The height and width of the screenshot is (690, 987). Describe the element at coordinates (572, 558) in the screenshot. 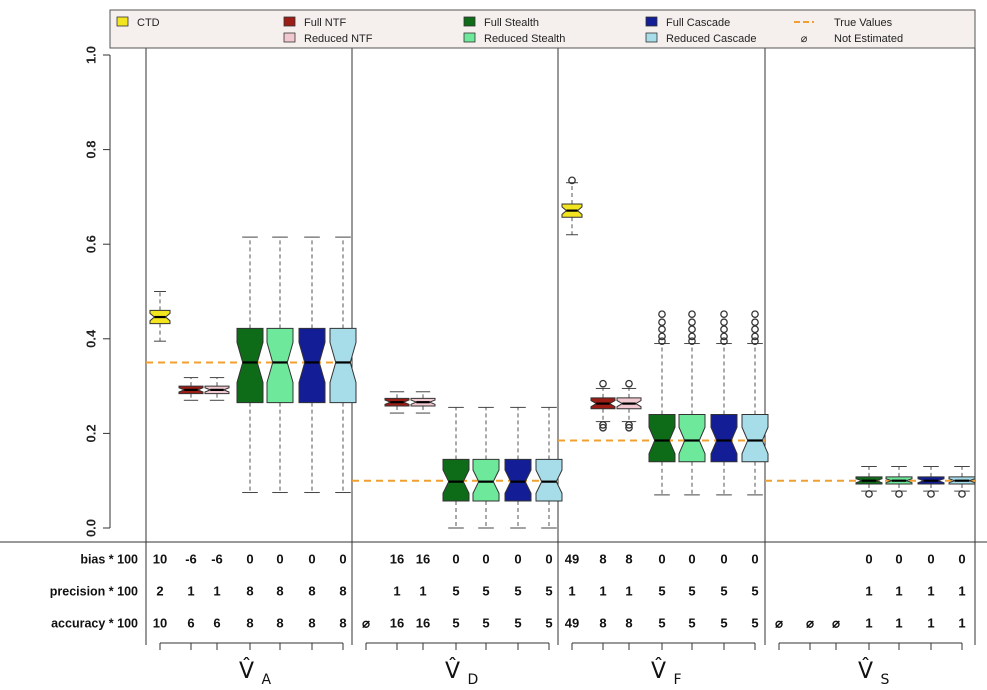

I see `stat-value: 49` at that location.